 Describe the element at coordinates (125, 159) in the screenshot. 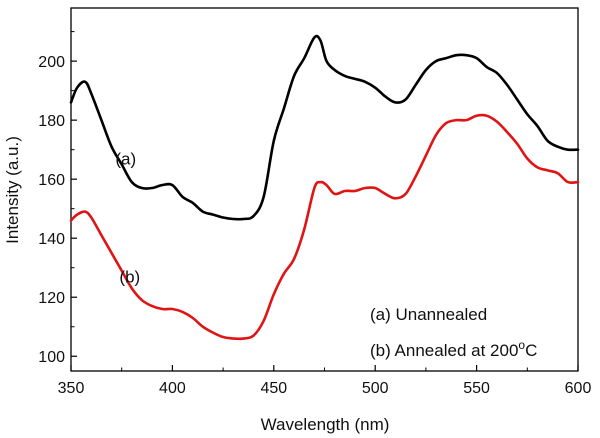

I see `annotation-a: (a)` at that location.